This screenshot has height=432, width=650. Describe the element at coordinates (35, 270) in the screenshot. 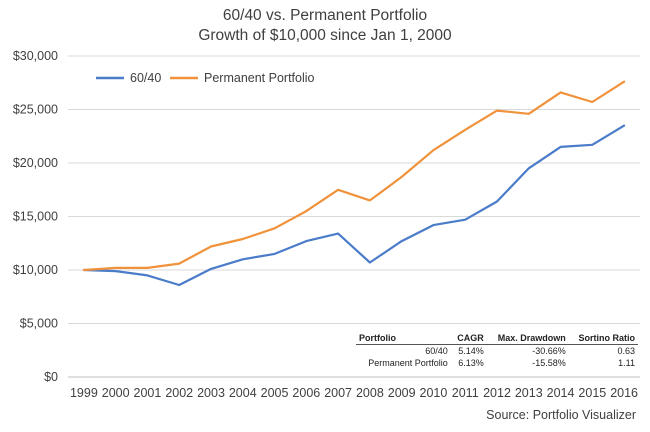

I see `y-tick-label: $10,000` at that location.